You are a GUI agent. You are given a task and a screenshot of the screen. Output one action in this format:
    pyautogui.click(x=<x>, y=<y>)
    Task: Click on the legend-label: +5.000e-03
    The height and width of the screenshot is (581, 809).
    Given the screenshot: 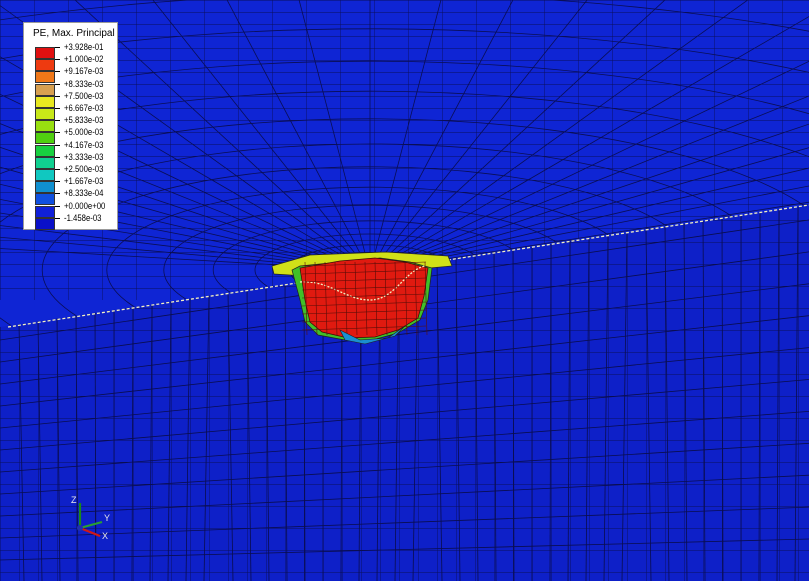 What is the action you would take?
    pyautogui.click(x=84, y=132)
    